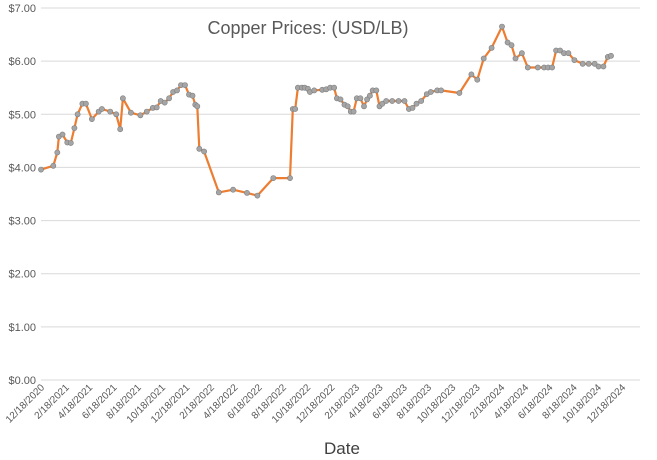  Describe the element at coordinates (342, 448) in the screenshot. I see `x-axis-label: Date` at that location.